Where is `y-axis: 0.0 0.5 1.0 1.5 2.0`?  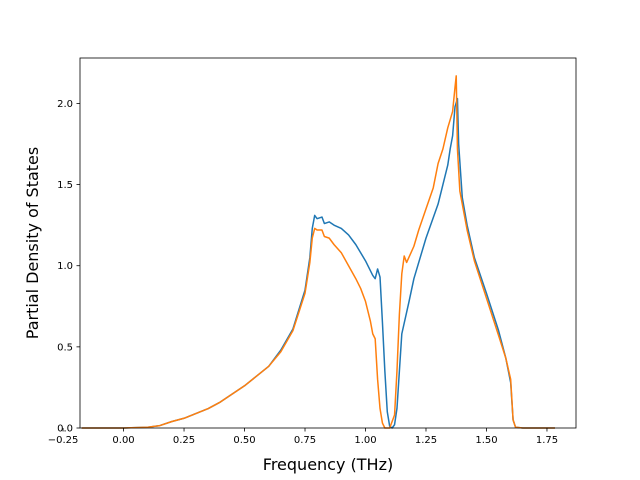 y-axis: 0.0 0.5 1.0 1.5 2.0 is located at coordinates (68, 267).